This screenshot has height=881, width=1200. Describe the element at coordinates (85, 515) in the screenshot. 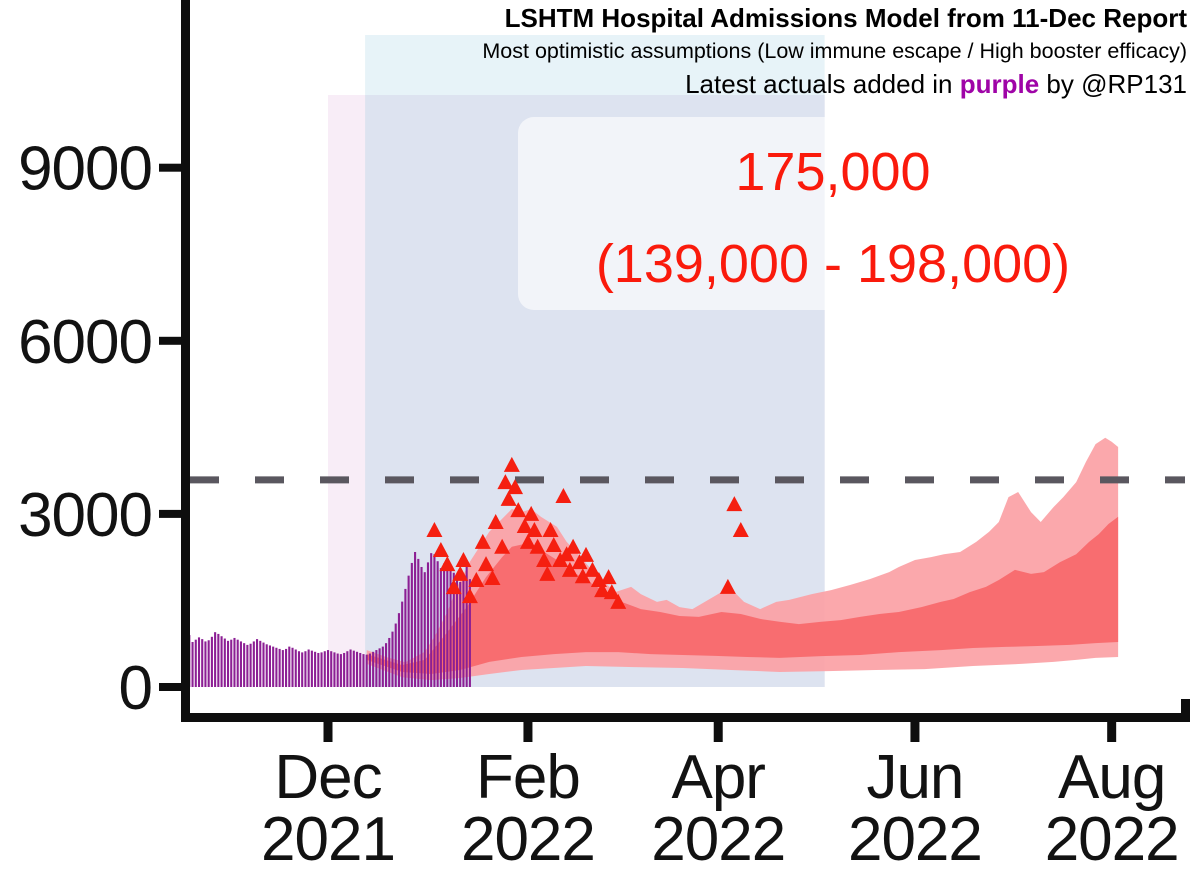

I see `y-tick-label: 3000` at that location.